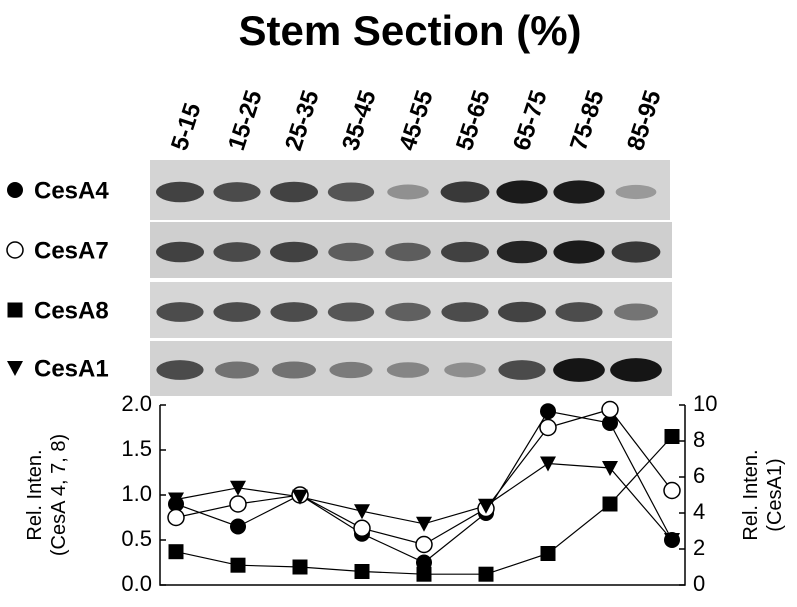  I want to click on y2-axis-label-line: (CesA1), so click(775, 494).